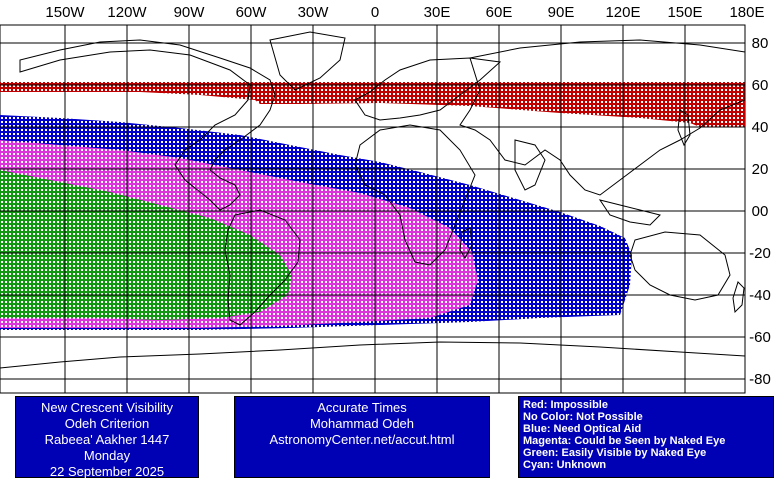 Image resolution: width=775 pixels, height=480 pixels. What do you see at coordinates (760, 337) in the screenshot?
I see `lat-label-minus60: -60` at bounding box center [760, 337].